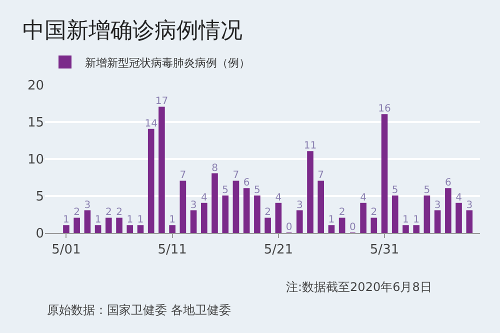 Image resolution: width=500 pixels, height=333 pixels. What do you see at coordinates (215, 168) in the screenshot?
I see `data-label: 8` at bounding box center [215, 168].